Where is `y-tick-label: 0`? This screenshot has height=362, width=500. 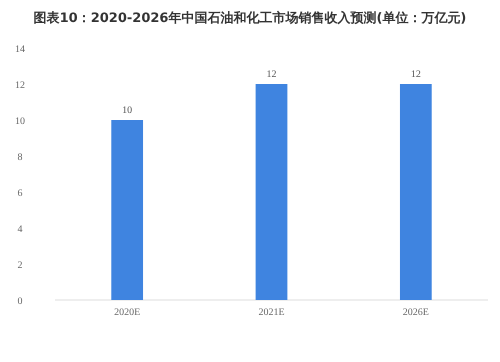 y-tick-label: 0 is located at coordinates (20, 301).